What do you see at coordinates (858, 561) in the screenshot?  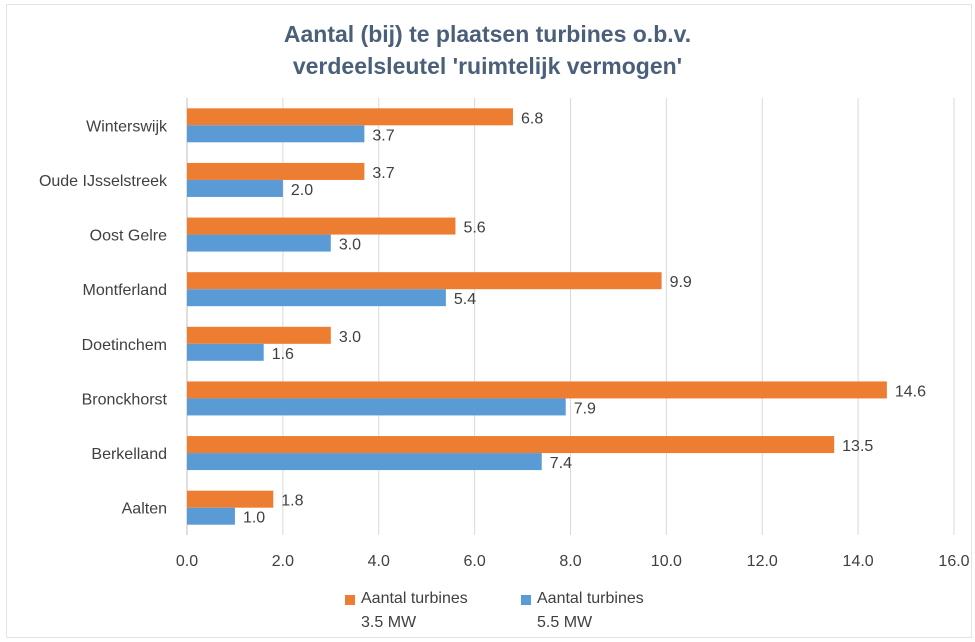 I see `x-tick-label: 14.0` at bounding box center [858, 561].